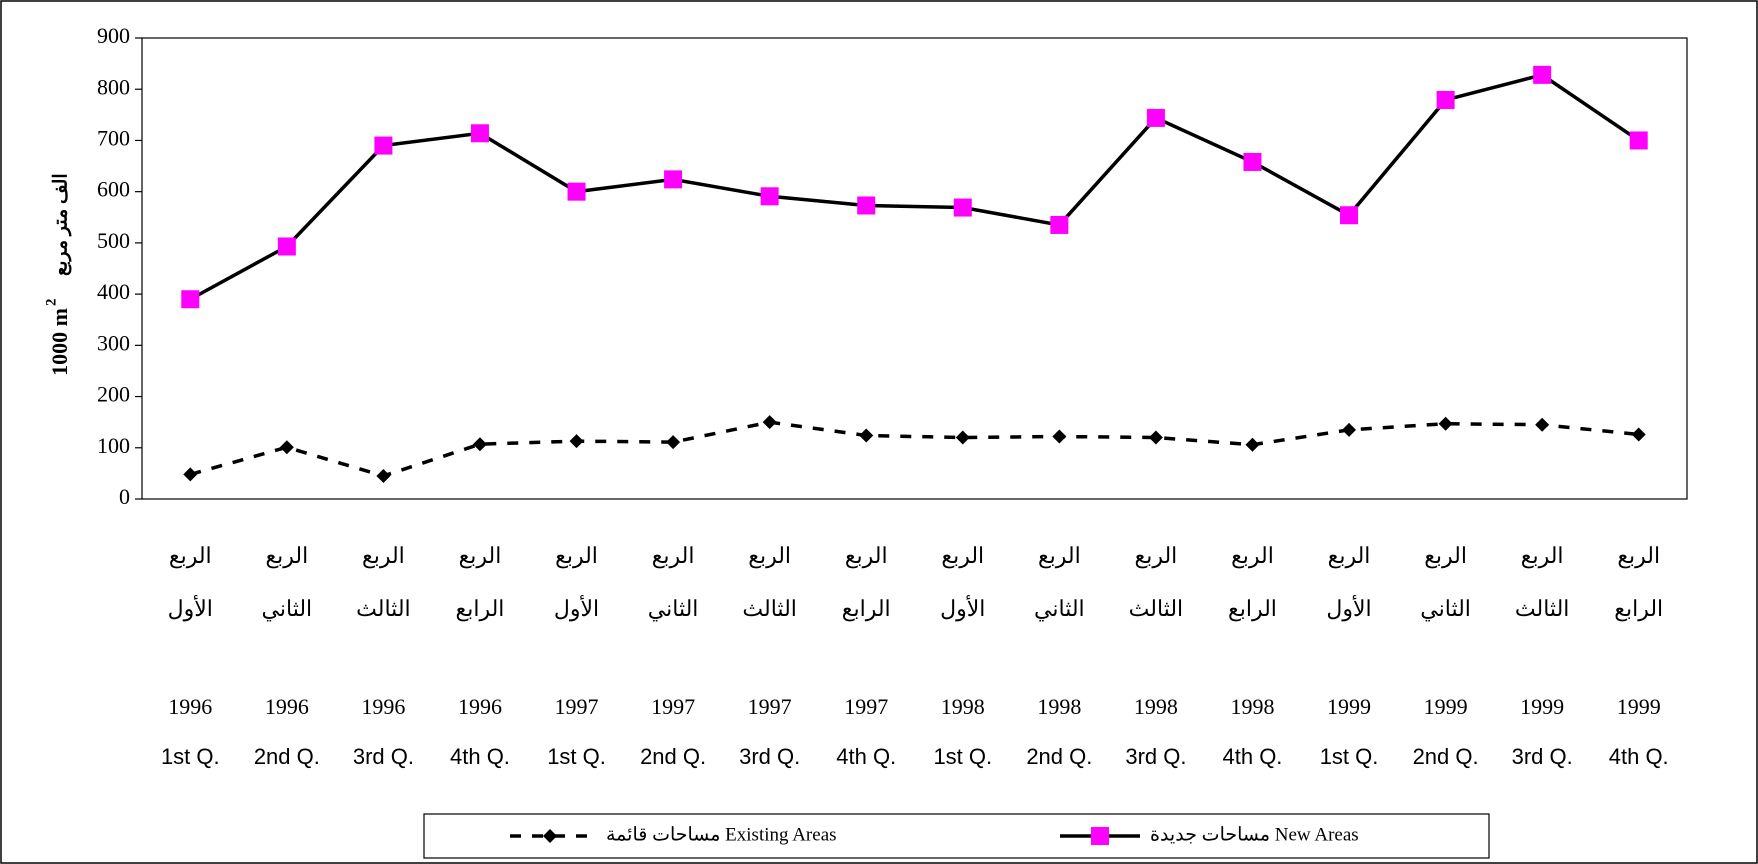 Image resolution: width=1758 pixels, height=864 pixels. Describe the element at coordinates (51, 303) in the screenshot. I see `y-label-sup: 2` at that location.